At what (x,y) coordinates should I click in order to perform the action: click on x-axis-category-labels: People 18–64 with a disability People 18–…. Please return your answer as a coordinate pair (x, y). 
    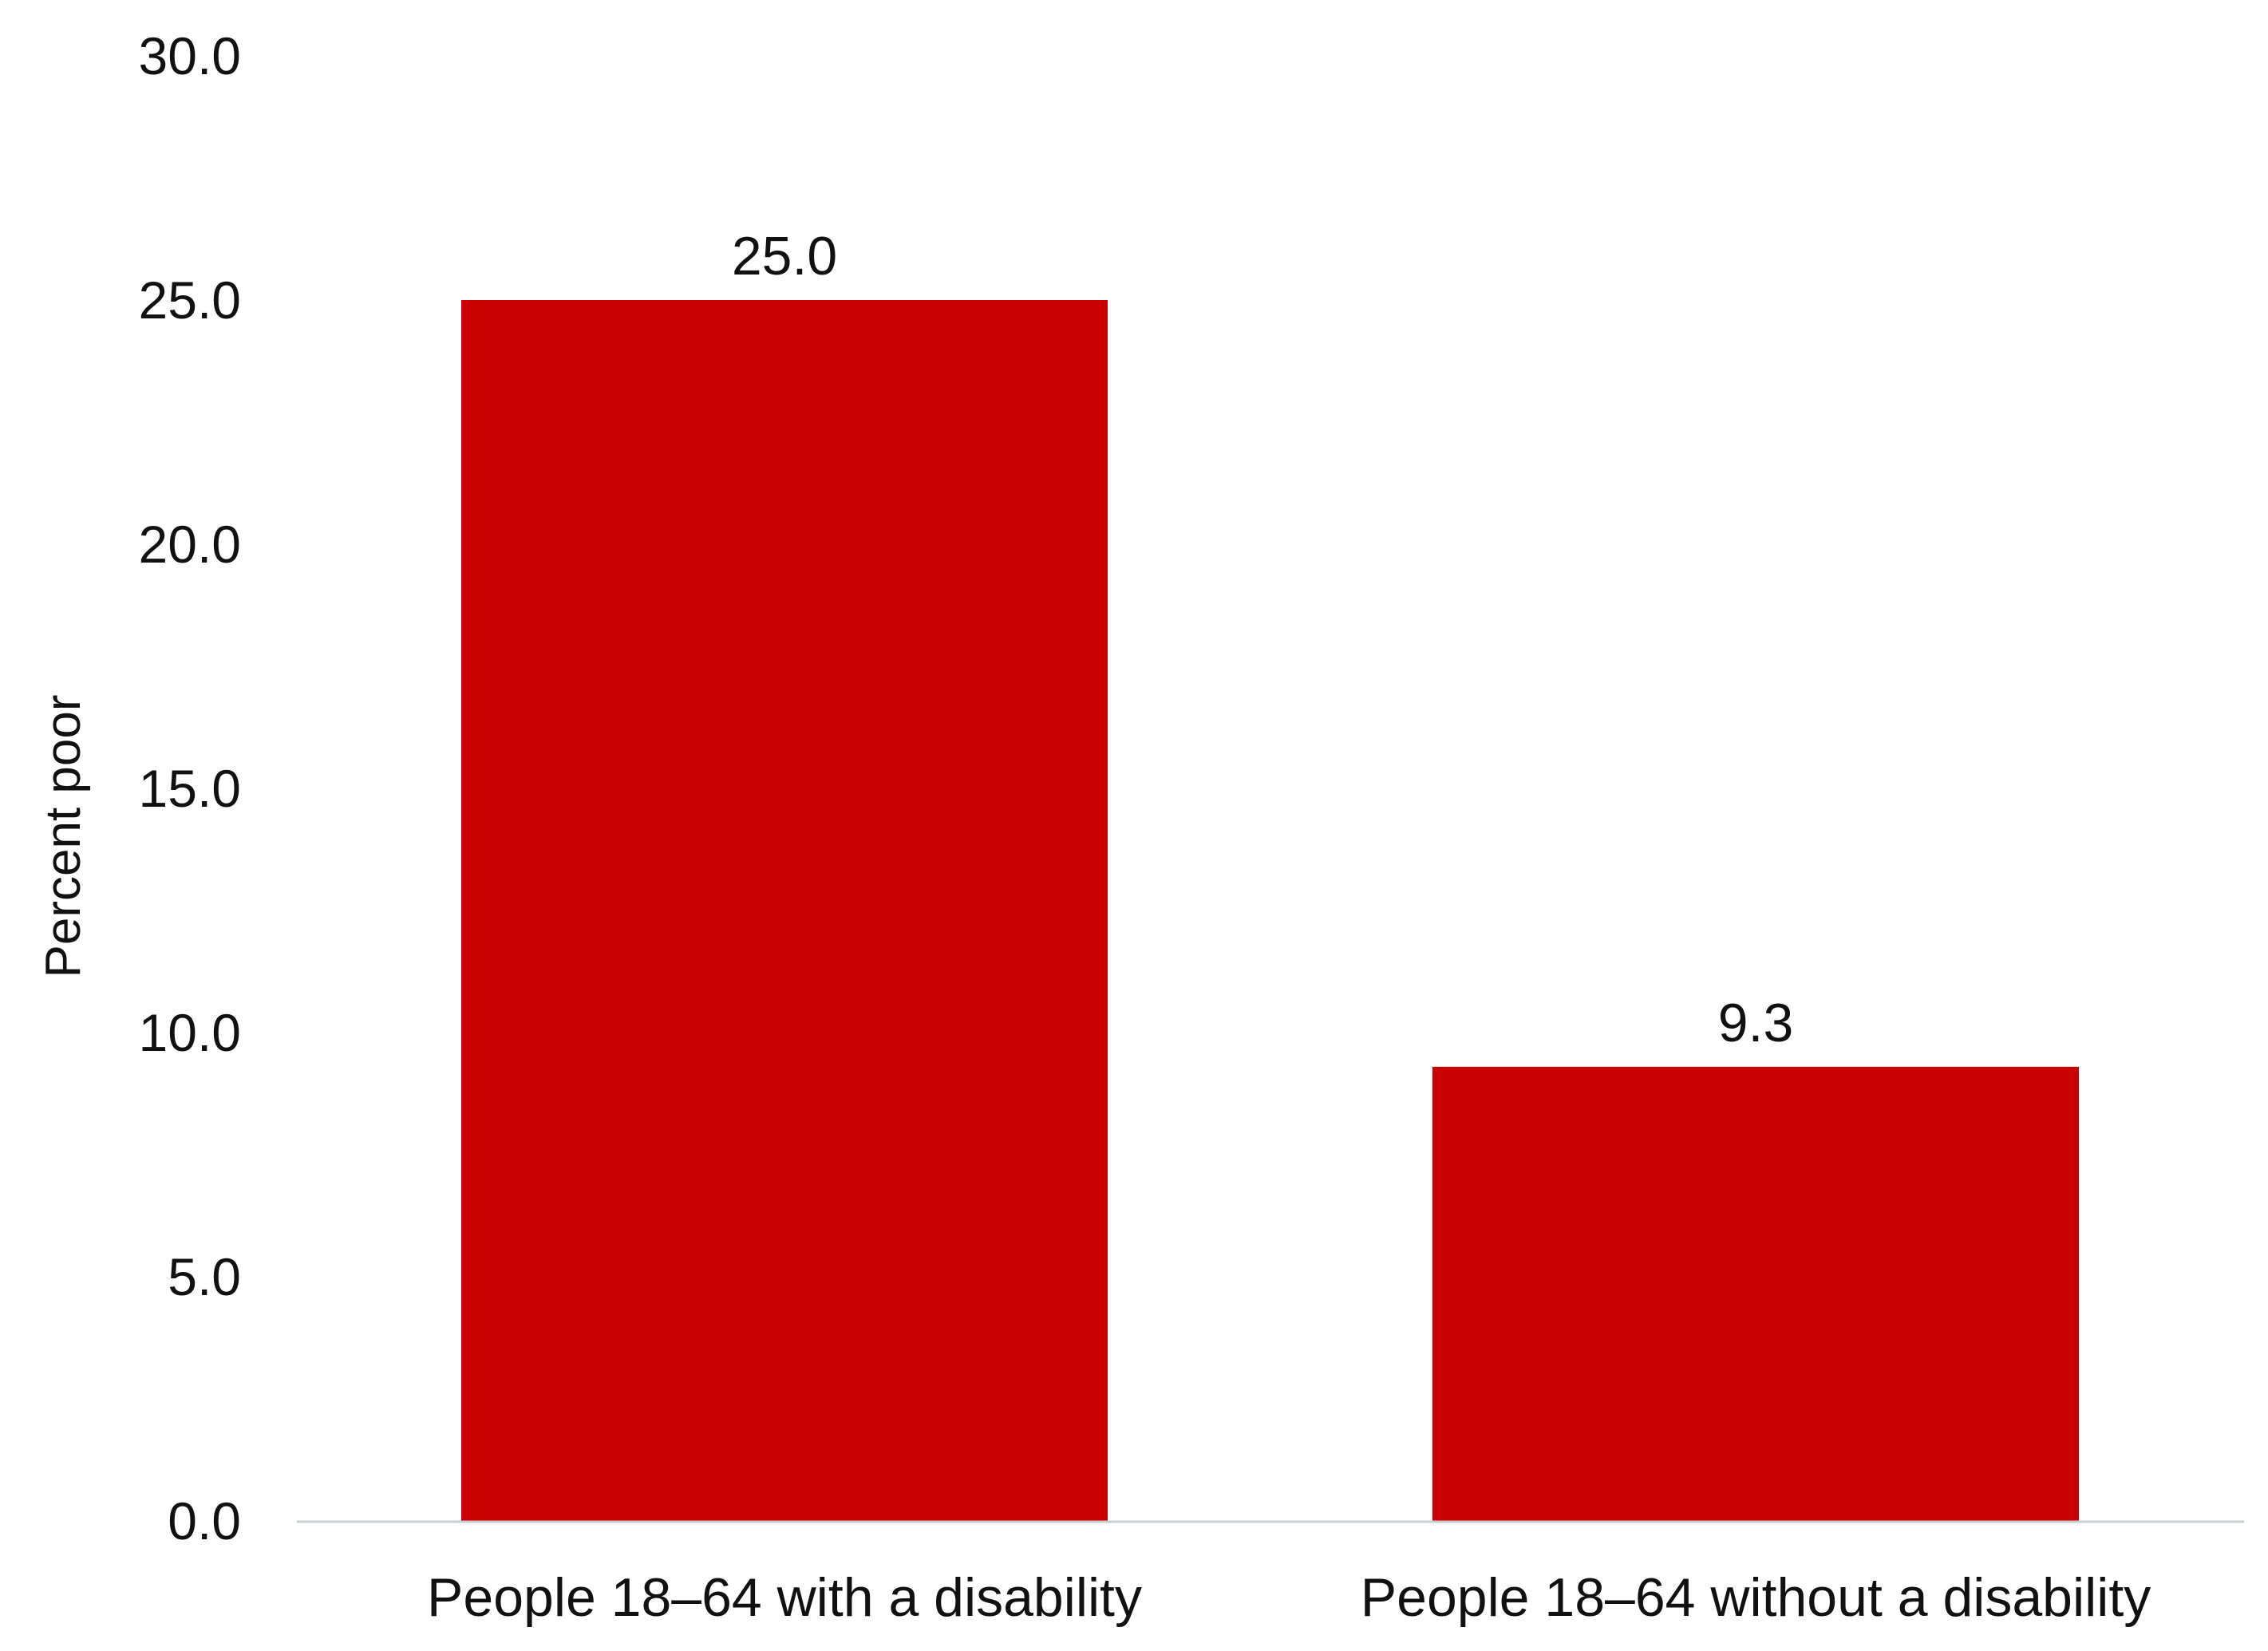
    Looking at the image, I should click on (1289, 1597).